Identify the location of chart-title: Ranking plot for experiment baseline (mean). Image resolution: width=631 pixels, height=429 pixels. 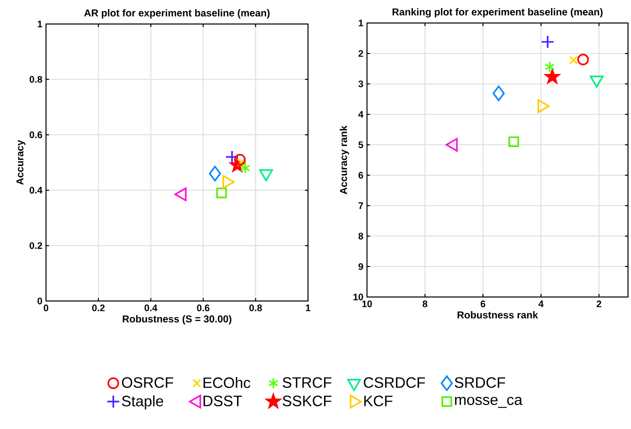
(497, 13).